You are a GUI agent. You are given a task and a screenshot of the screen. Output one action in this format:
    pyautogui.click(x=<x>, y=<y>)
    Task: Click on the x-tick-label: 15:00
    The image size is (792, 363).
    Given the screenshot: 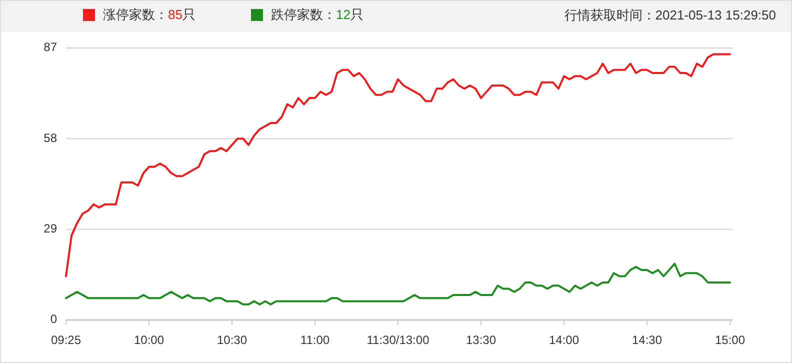 What is the action you would take?
    pyautogui.click(x=730, y=340)
    